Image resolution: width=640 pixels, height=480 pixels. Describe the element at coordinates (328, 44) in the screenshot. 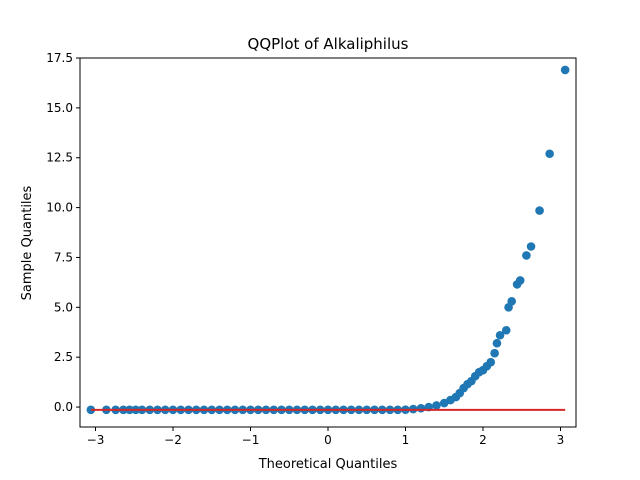

I see `chart-title: QQPlot of Alkaliphilus` at that location.